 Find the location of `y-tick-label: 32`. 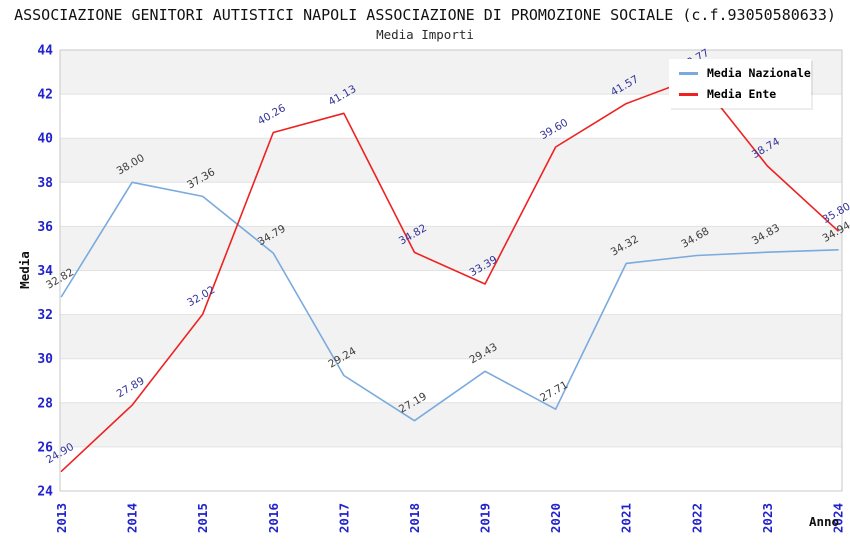

y-tick-label: 32 is located at coordinates (45, 315).